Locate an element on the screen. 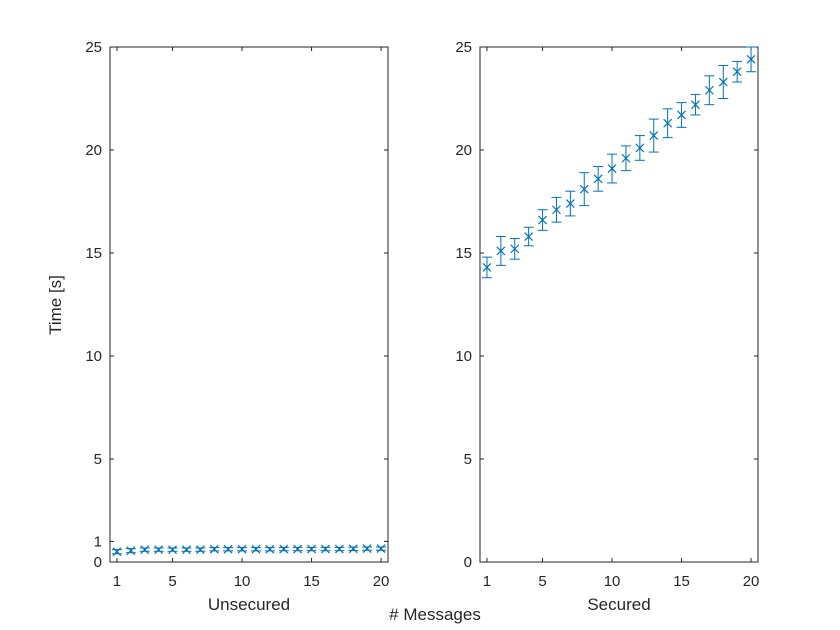 This screenshot has width=840, height=630. panel-xlabel: Secured is located at coordinates (618, 604).